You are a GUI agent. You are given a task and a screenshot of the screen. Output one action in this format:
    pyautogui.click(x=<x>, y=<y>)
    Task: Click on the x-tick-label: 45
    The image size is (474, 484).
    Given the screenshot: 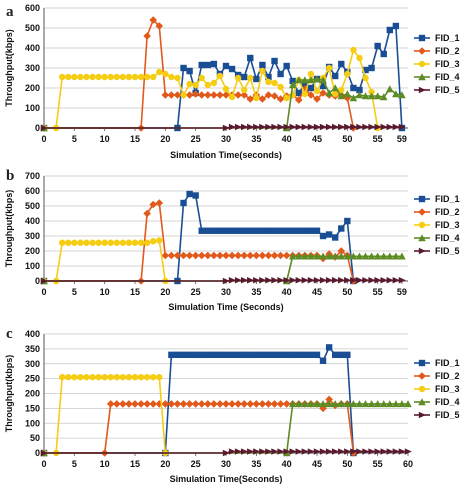 What is the action you would take?
    pyautogui.click(x=317, y=139)
    